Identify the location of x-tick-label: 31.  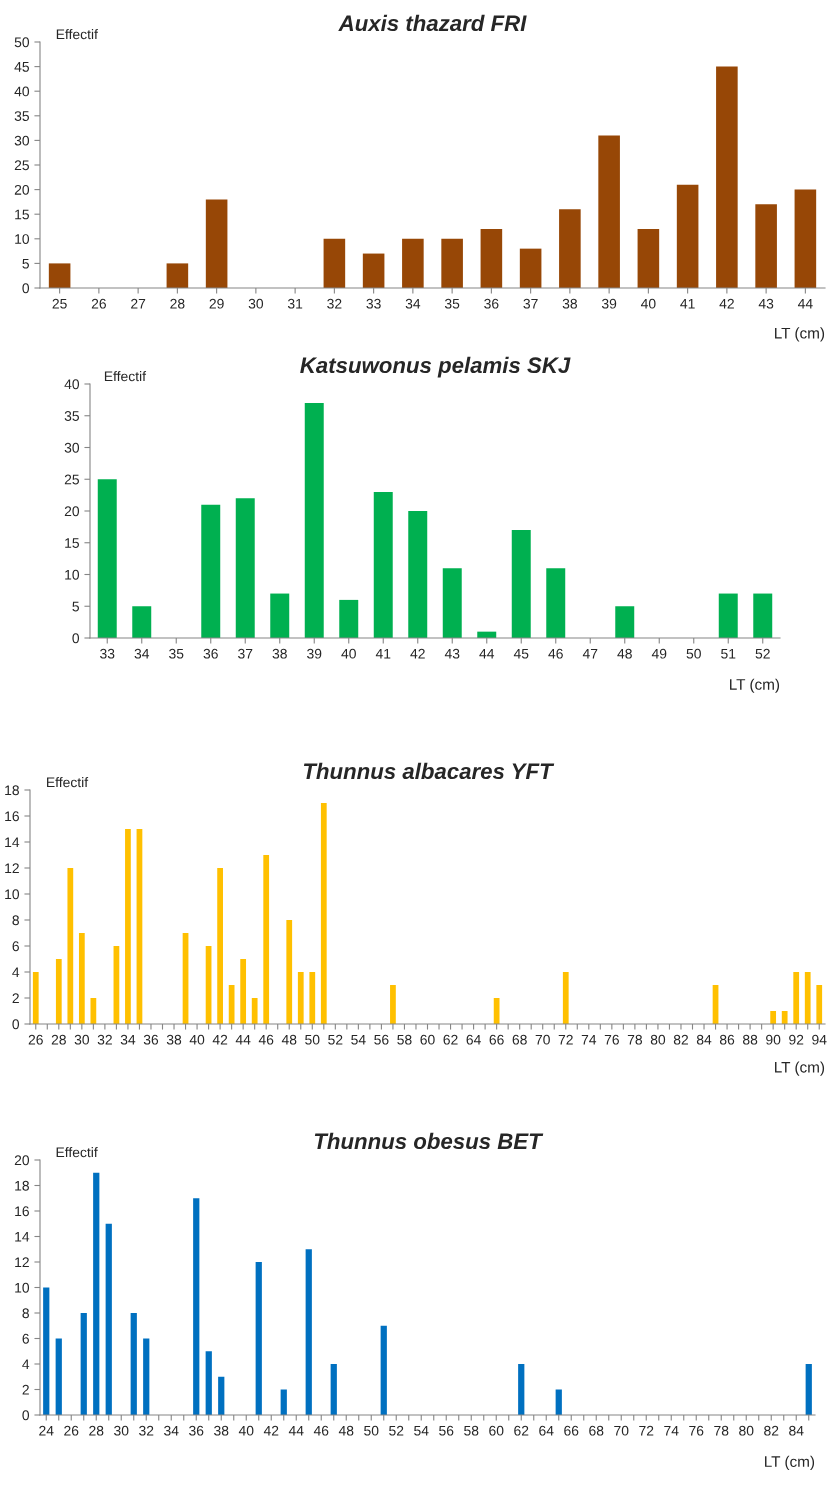
(295, 303).